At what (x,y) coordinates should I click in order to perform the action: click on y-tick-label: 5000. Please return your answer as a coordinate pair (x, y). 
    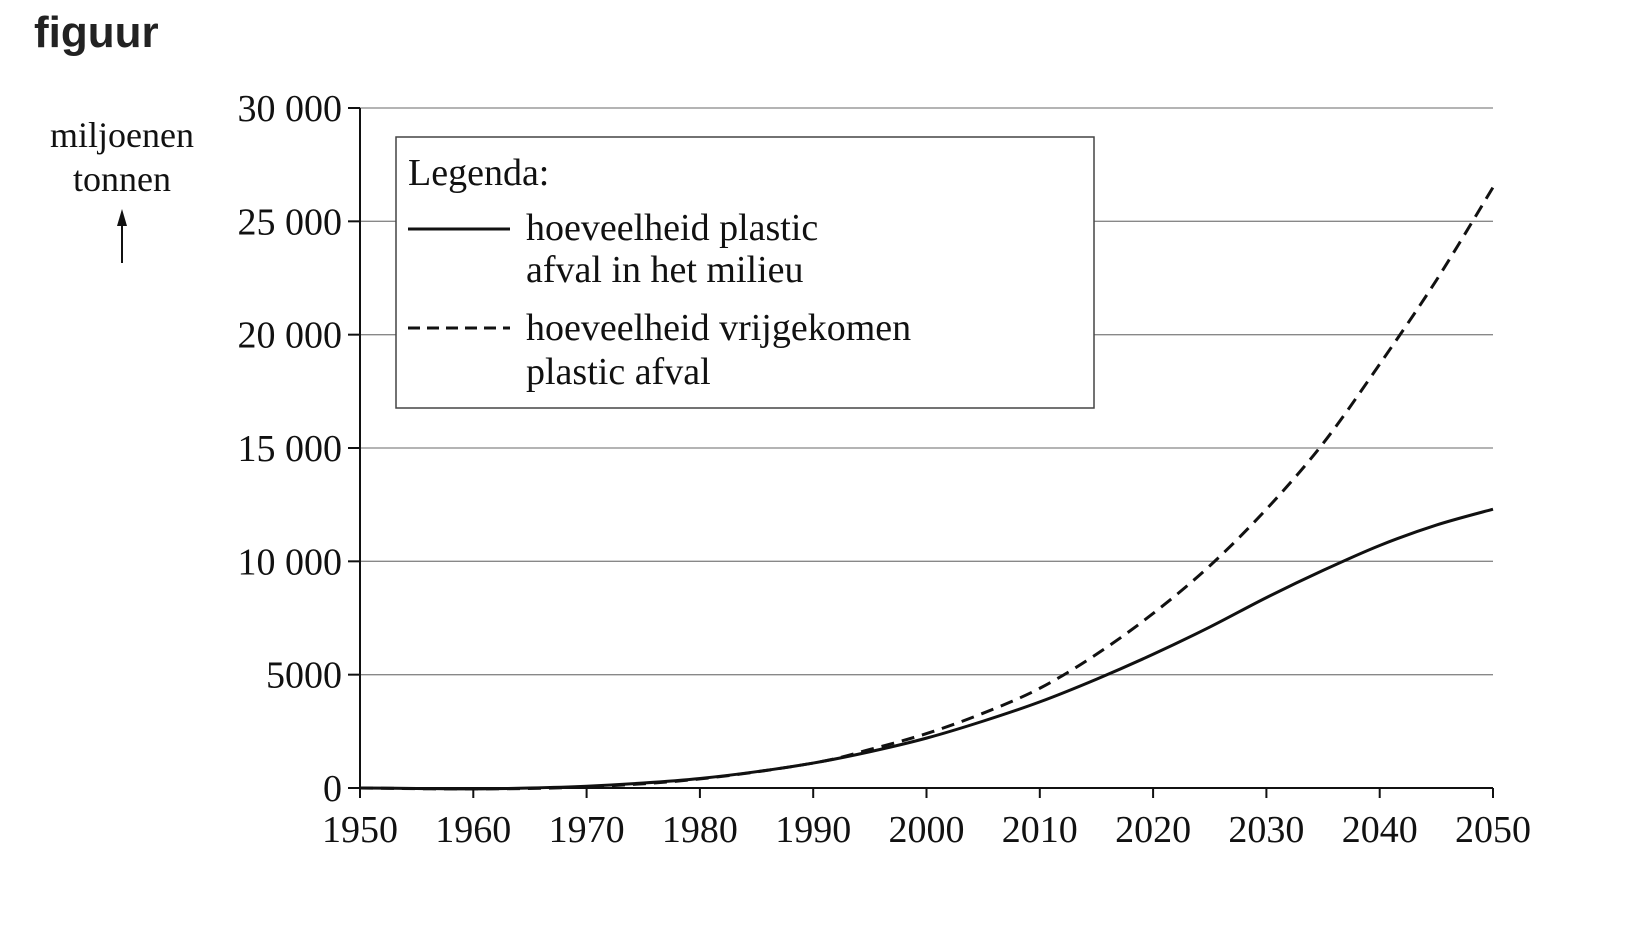
    Looking at the image, I should click on (304, 676).